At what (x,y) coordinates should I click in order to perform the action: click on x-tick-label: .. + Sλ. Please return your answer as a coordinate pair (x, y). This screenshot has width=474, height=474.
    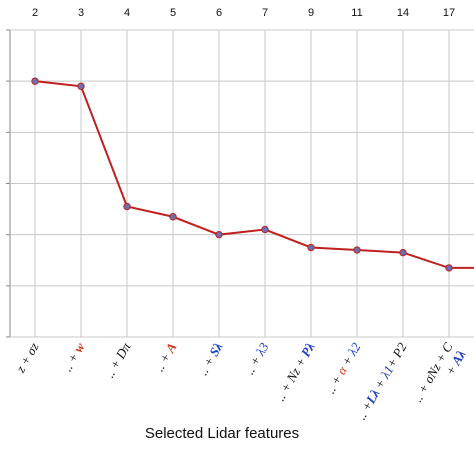
    Looking at the image, I should click on (210, 359).